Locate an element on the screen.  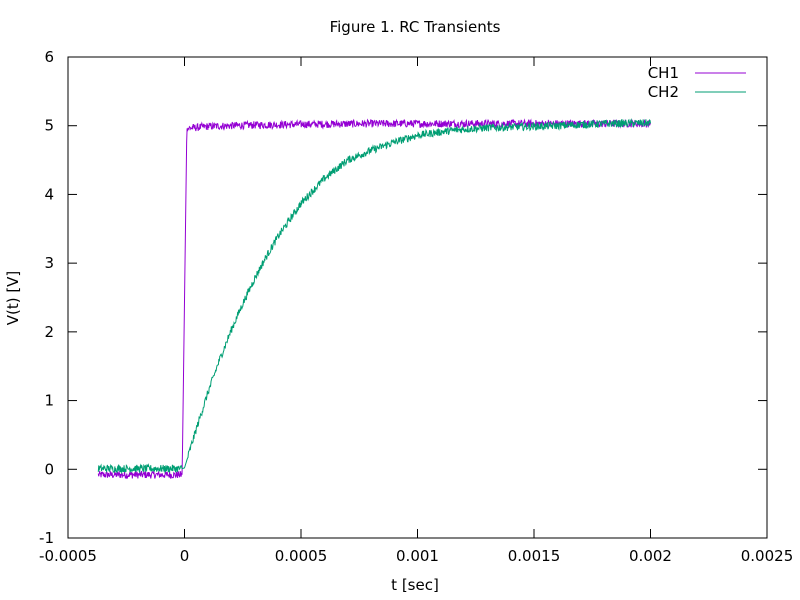
y-tick-label-5: 4 is located at coordinates (49, 194).